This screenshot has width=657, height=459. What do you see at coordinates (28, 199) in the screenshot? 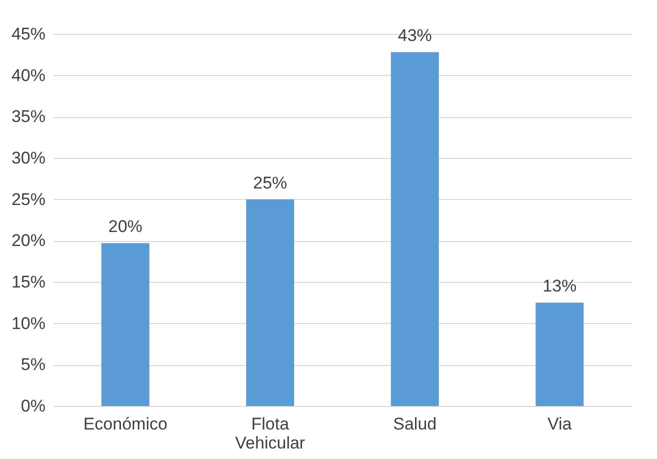
I see `y-tick-label: 25%` at bounding box center [28, 199].